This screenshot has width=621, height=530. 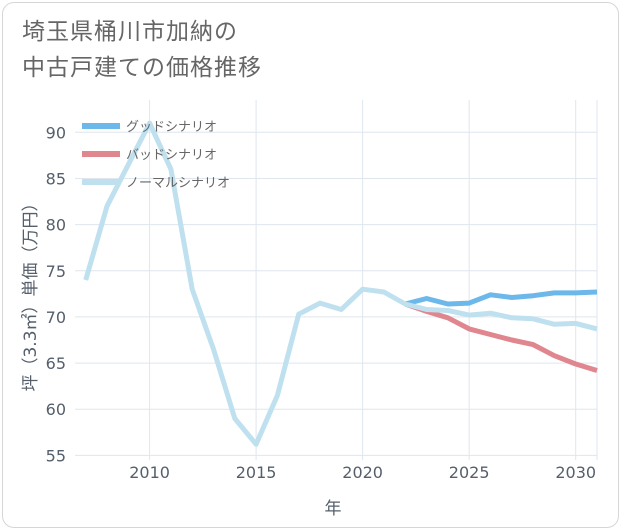 I want to click on y-tick-label: 65, so click(x=56, y=363).